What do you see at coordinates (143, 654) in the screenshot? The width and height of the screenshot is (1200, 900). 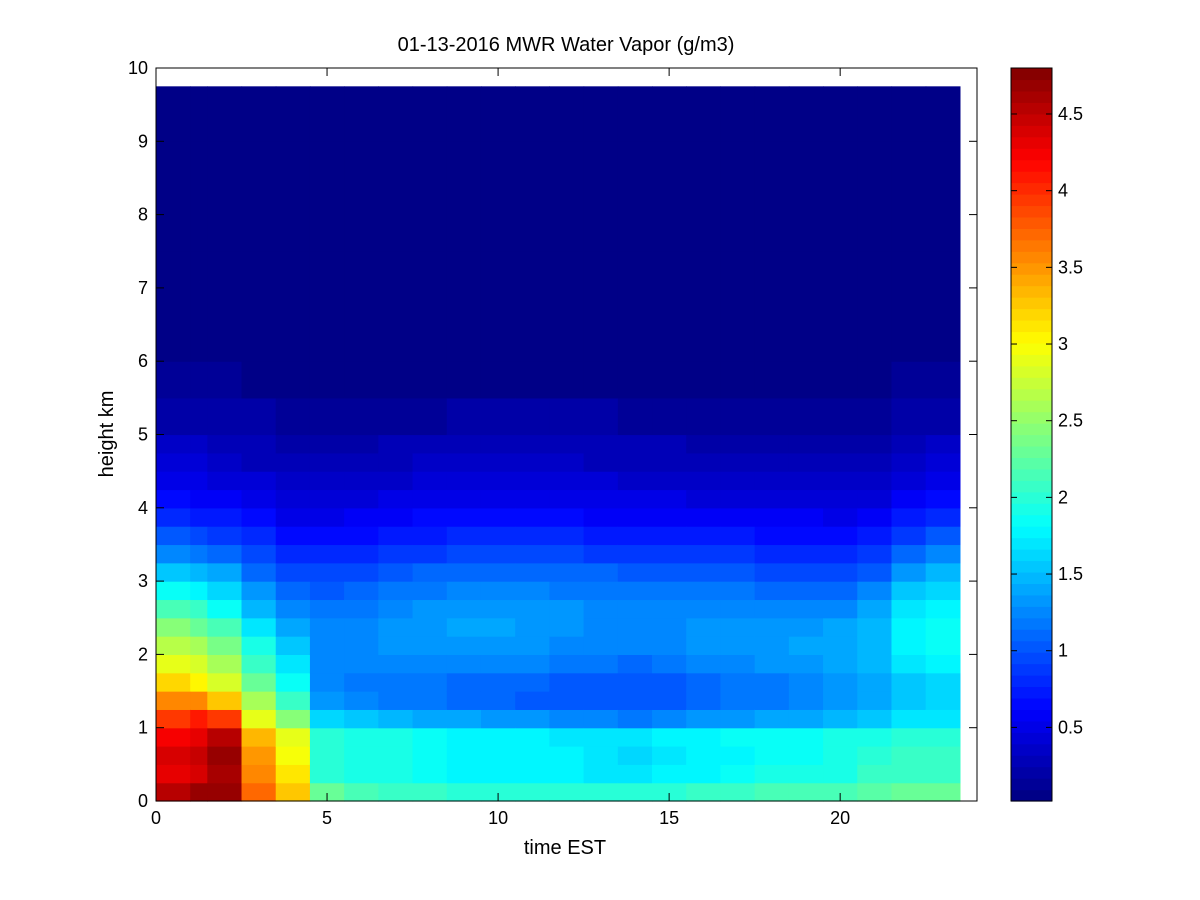 I see `y-tick-label: 2` at bounding box center [143, 654].